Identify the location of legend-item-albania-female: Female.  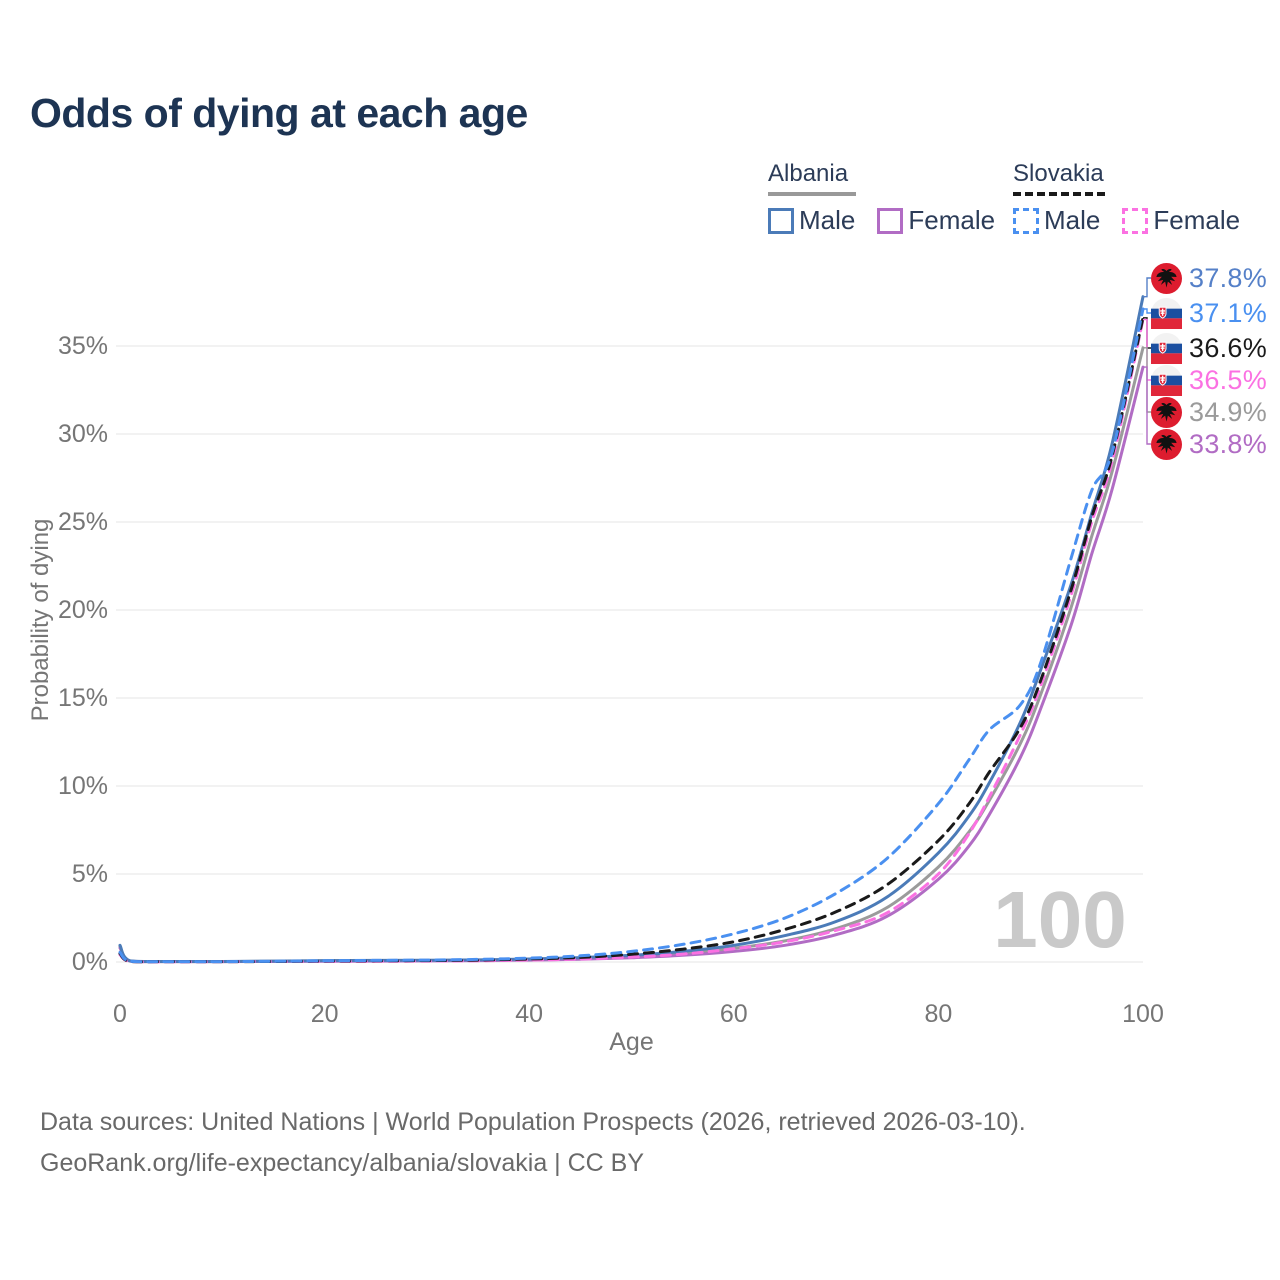
(936, 220).